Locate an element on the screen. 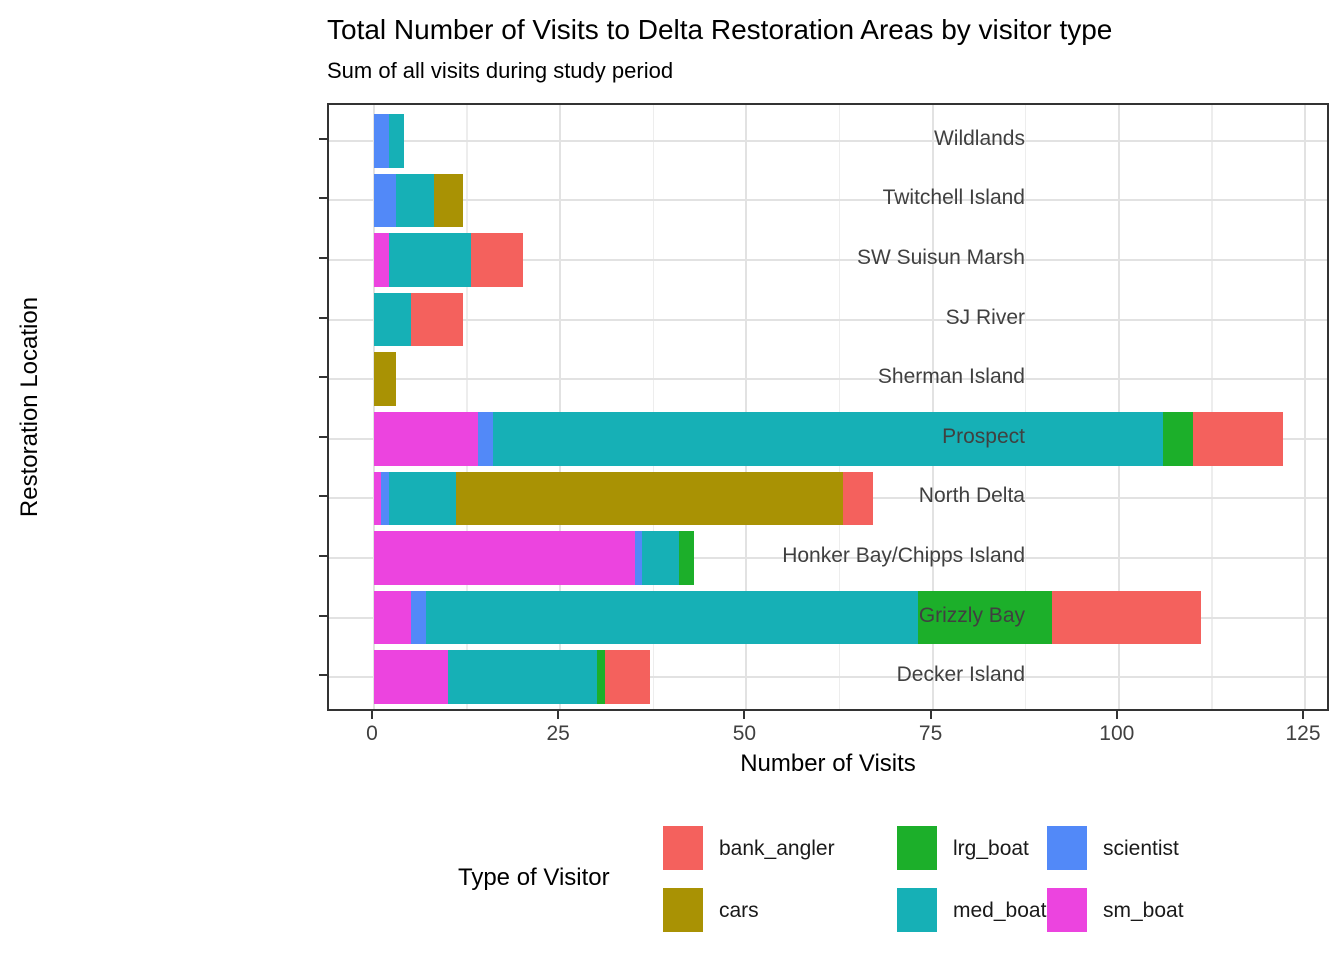  legend-swatch-scientist is located at coordinates (1067, 848).